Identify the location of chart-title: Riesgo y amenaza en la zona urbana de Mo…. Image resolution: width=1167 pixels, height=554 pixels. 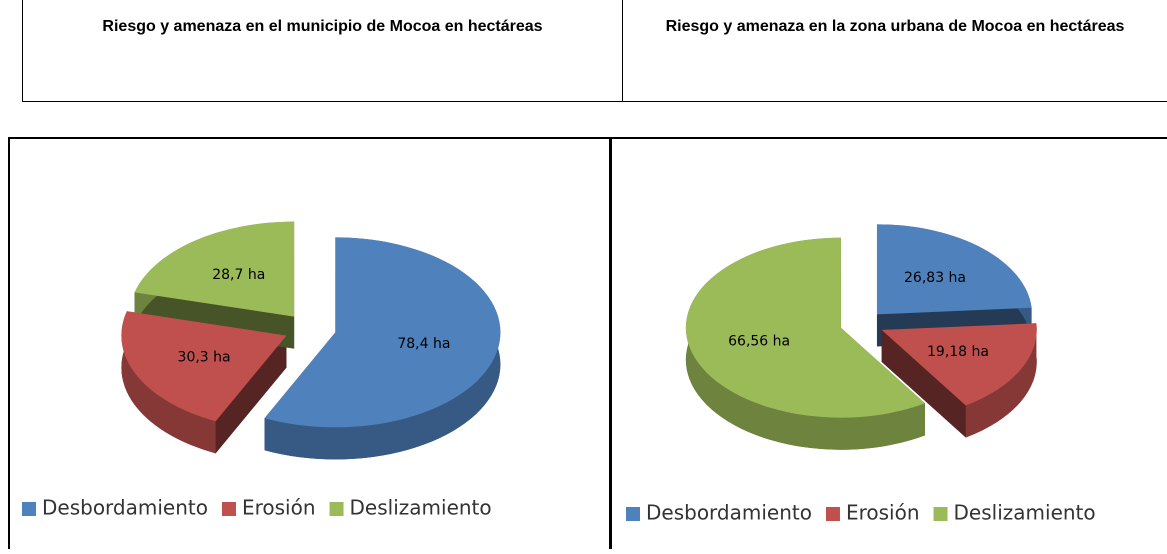
(895, 26).